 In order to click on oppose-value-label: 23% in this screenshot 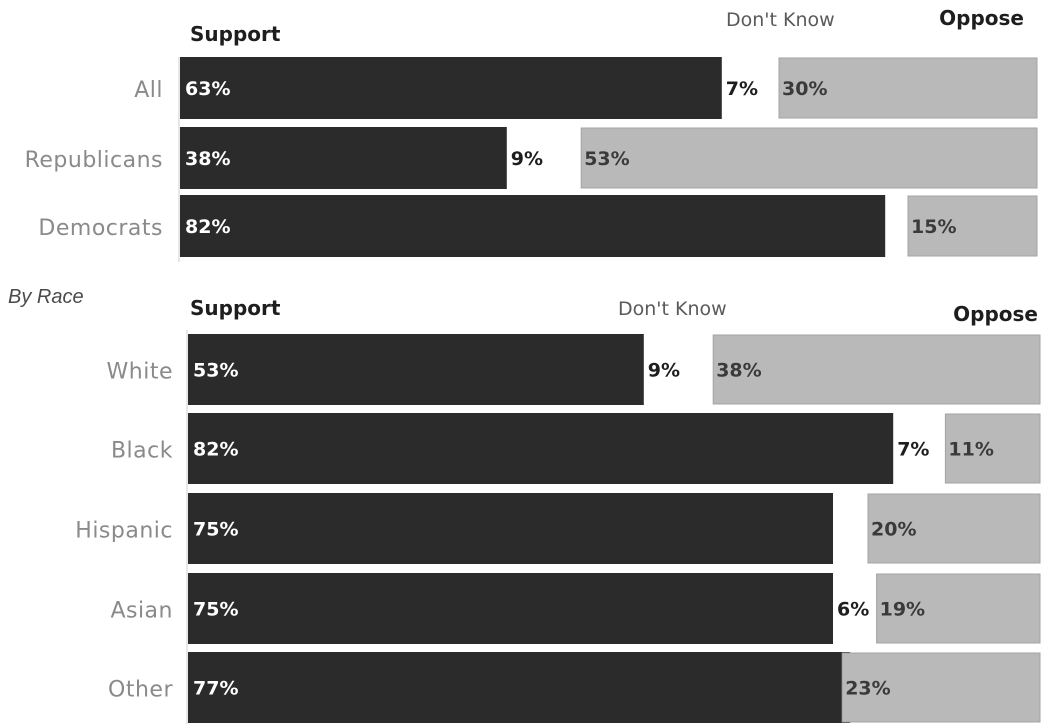, I will do `click(867, 689)`.